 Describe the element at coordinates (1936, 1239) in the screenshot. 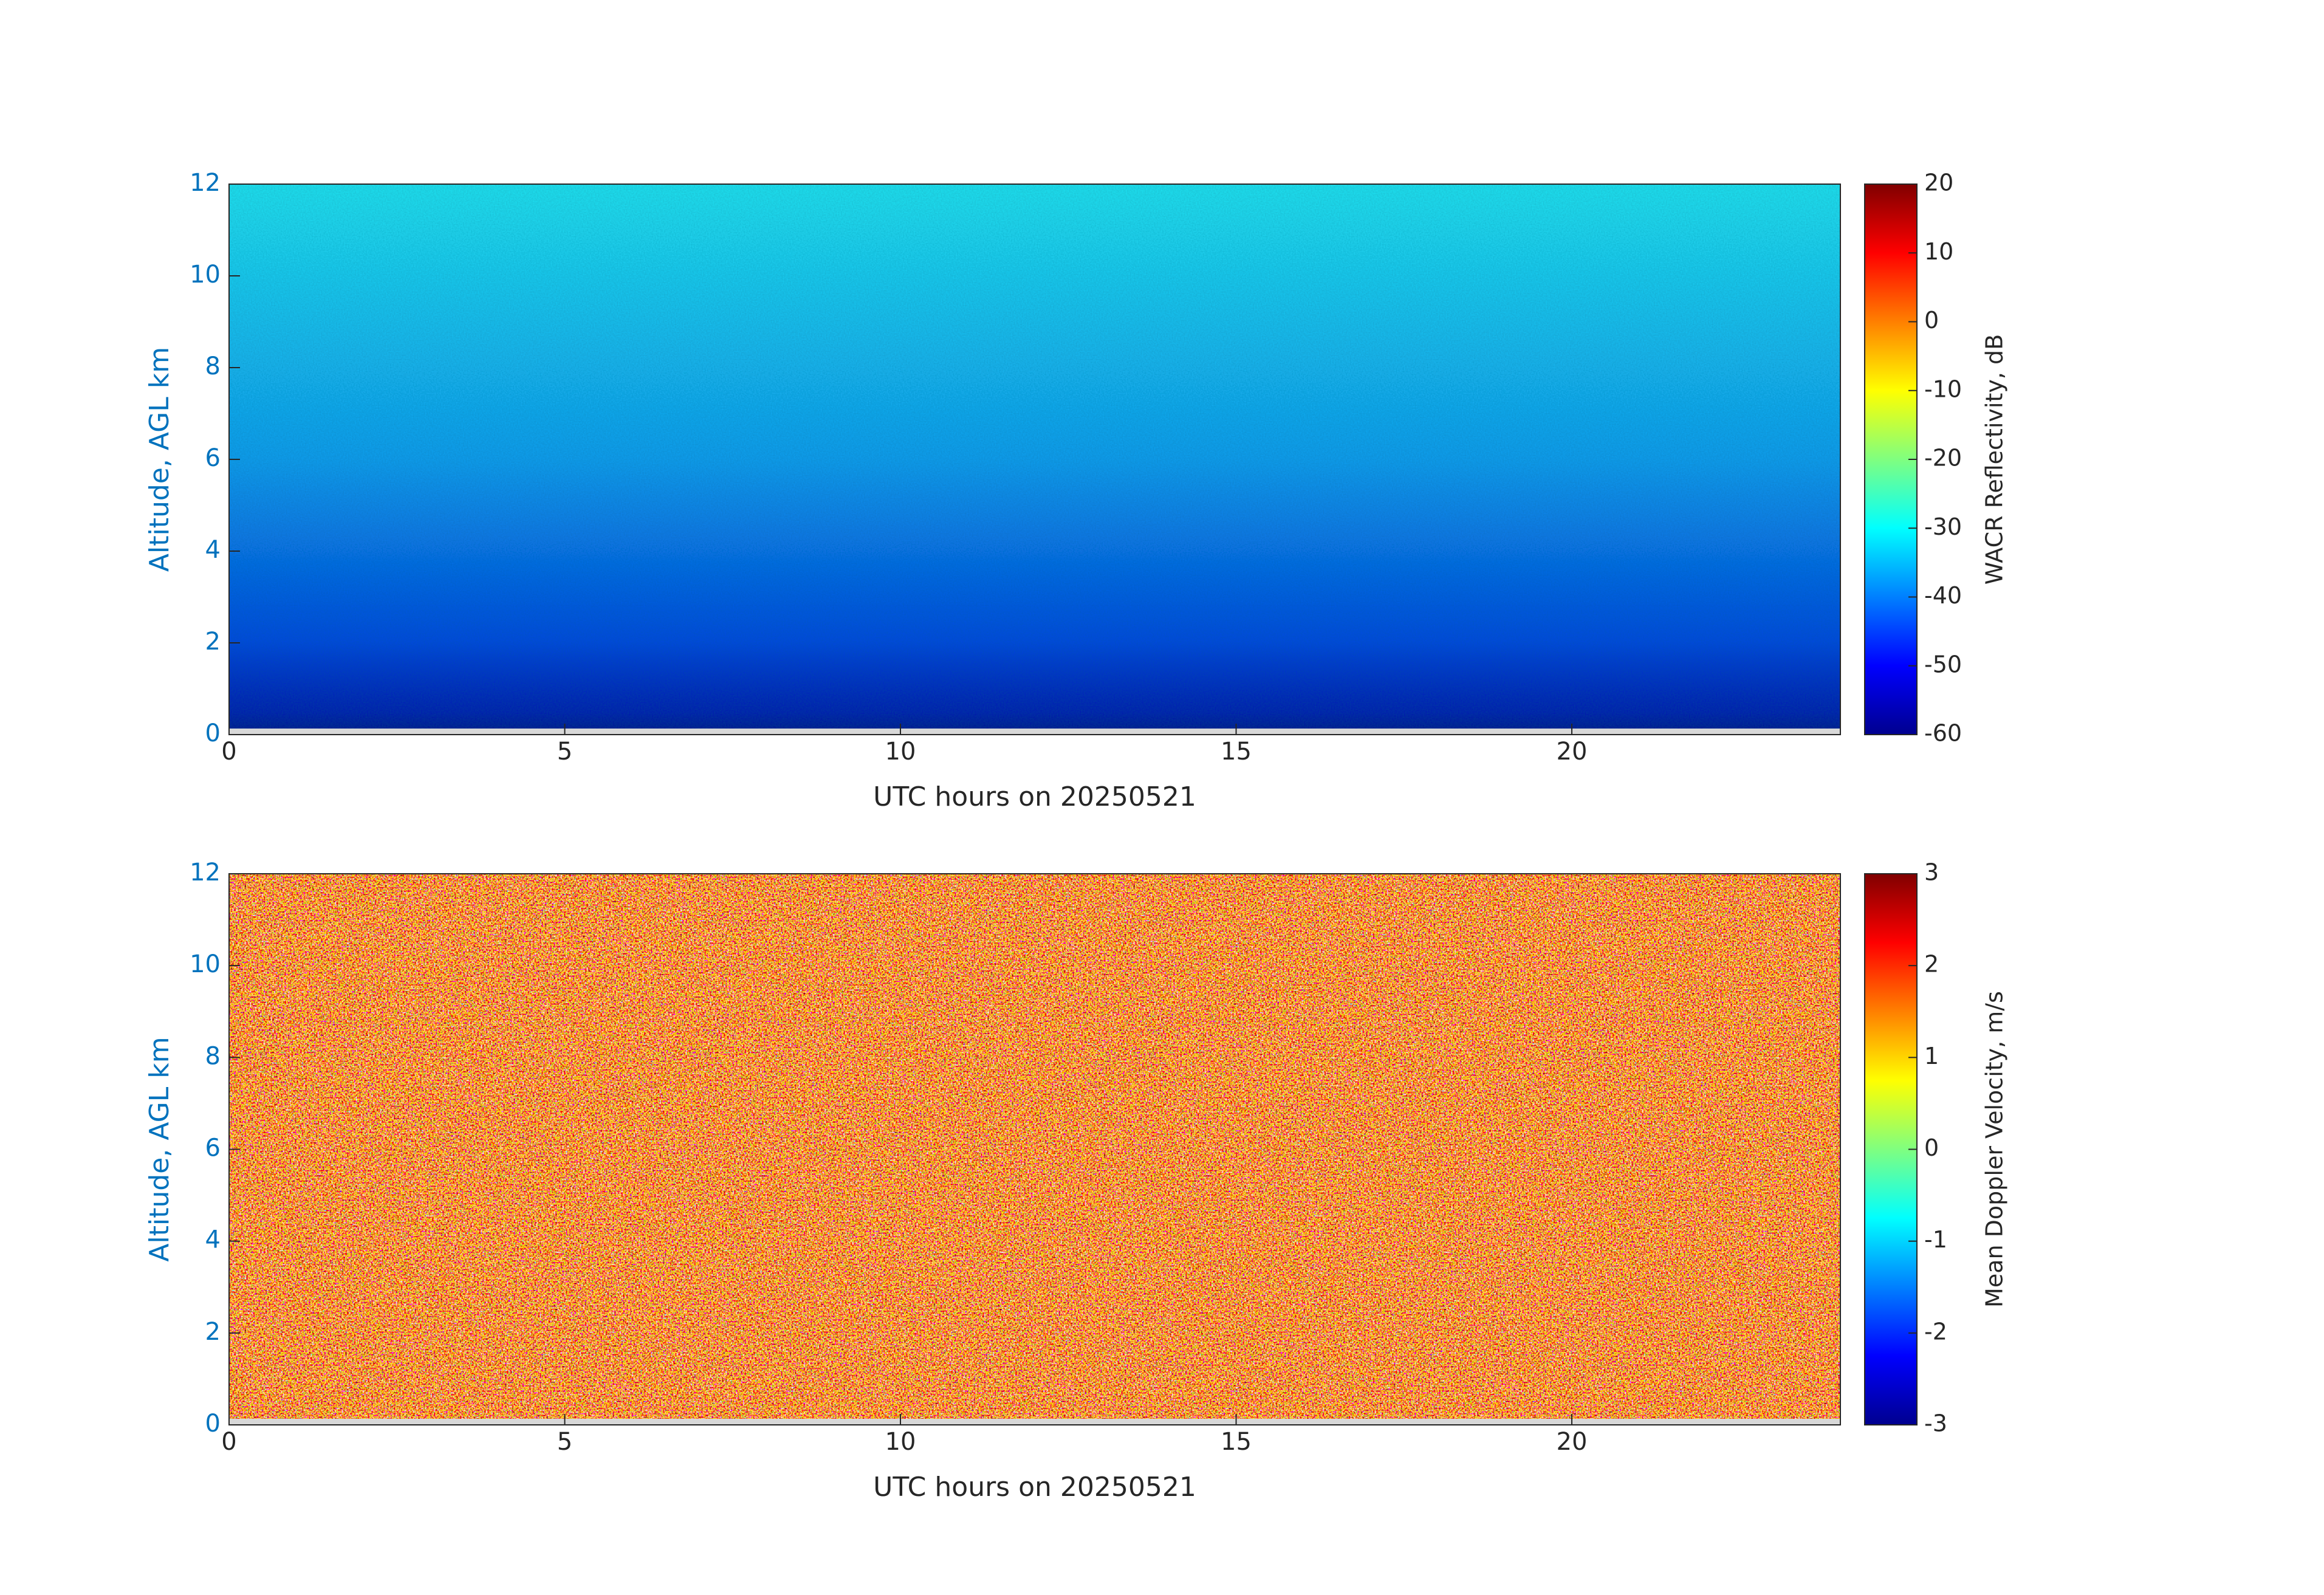

I see `colorbar-tick-label: -1` at that location.